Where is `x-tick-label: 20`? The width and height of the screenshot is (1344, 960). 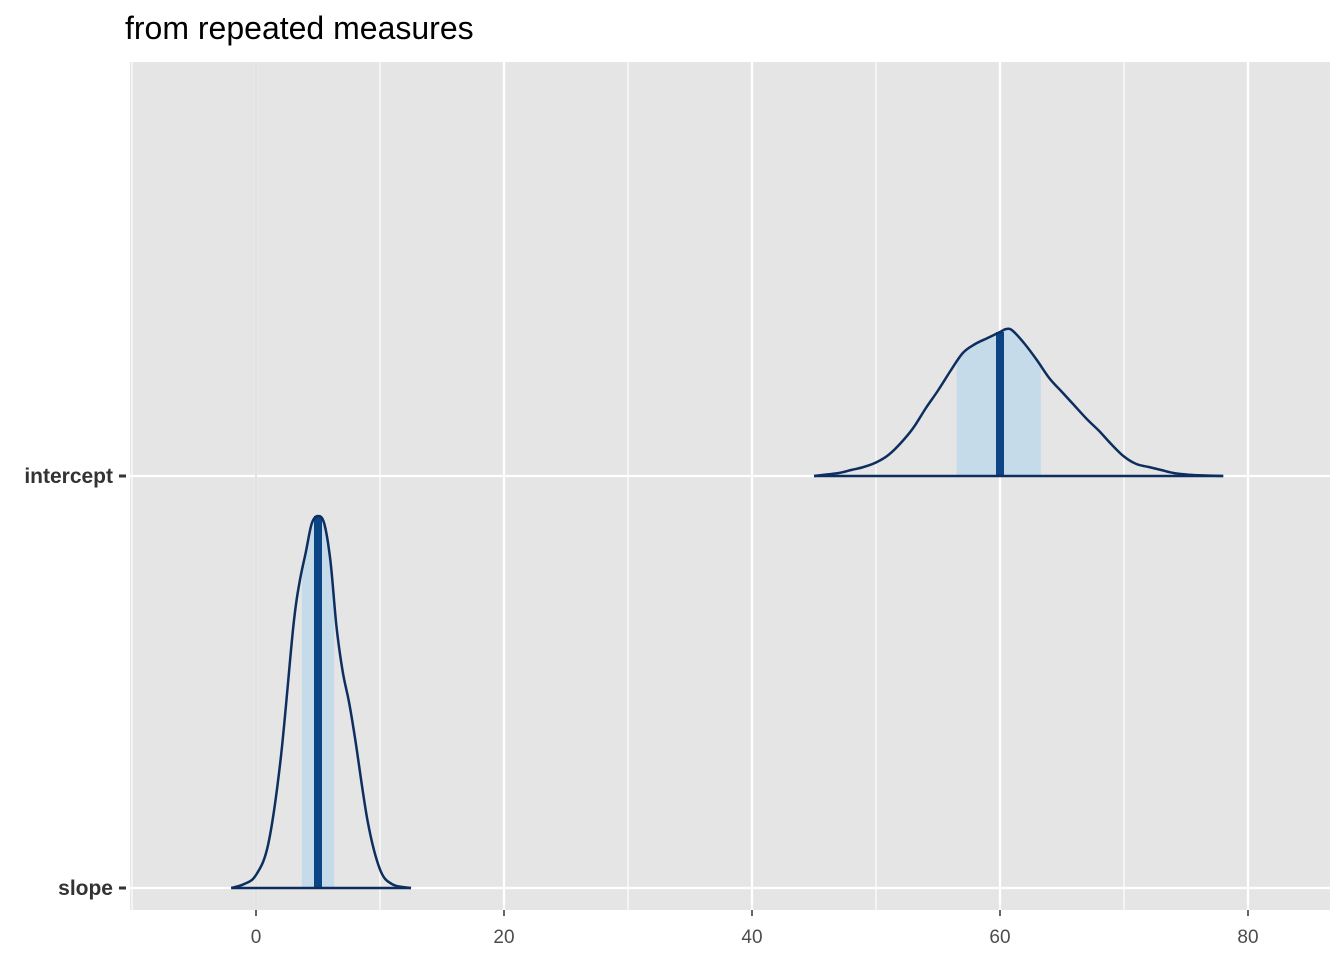 x-tick-label: 20 is located at coordinates (503, 937).